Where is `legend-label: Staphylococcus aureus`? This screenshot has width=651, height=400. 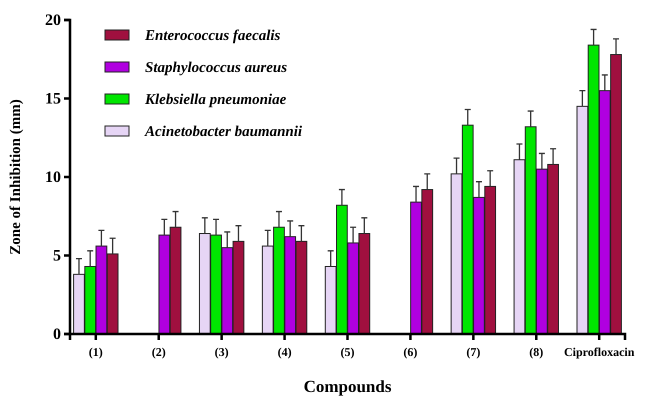 legend-label: Staphylococcus aureus is located at coordinates (216, 68).